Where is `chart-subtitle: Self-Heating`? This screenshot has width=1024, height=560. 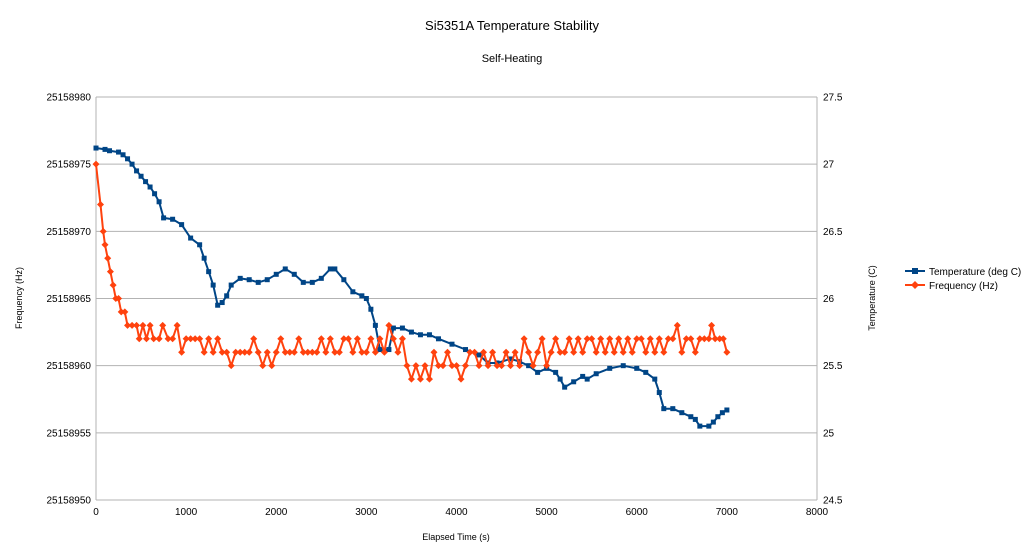
chart-subtitle: Self-Heating is located at coordinates (512, 59).